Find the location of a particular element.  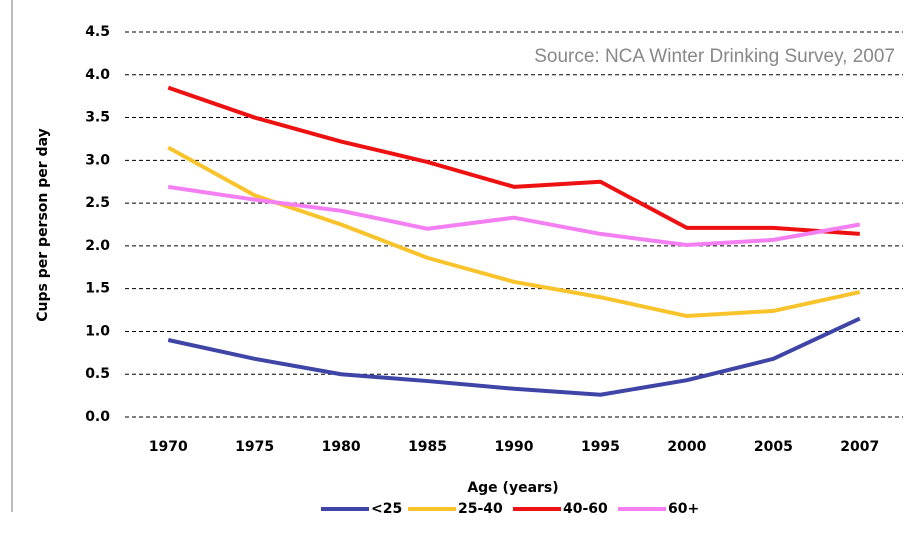

x-tick-label: 2007 is located at coordinates (859, 447).